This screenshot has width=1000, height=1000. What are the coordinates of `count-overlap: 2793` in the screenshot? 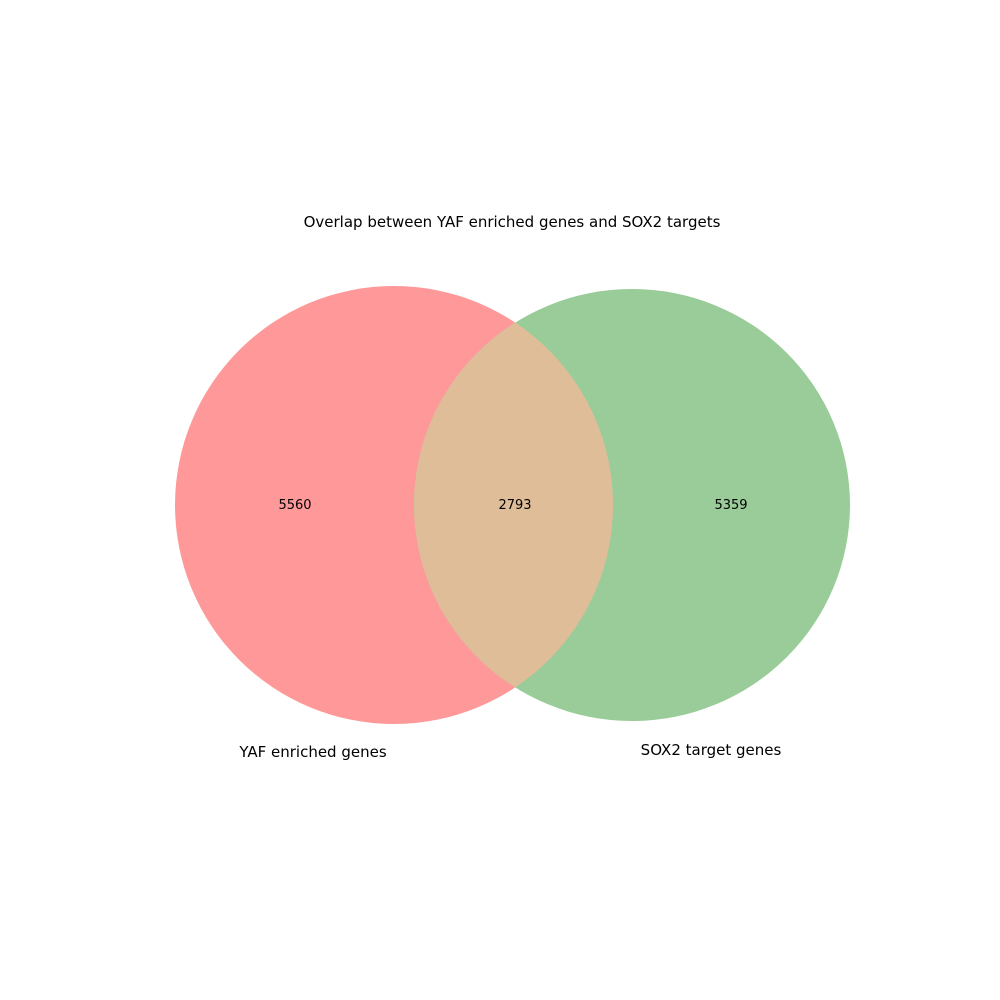 It's located at (514, 505).